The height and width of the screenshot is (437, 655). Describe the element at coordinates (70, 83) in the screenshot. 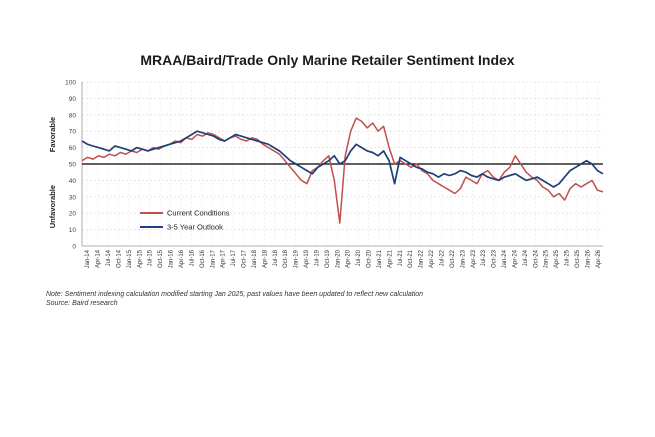

I see `y-tick-label: 100` at that location.